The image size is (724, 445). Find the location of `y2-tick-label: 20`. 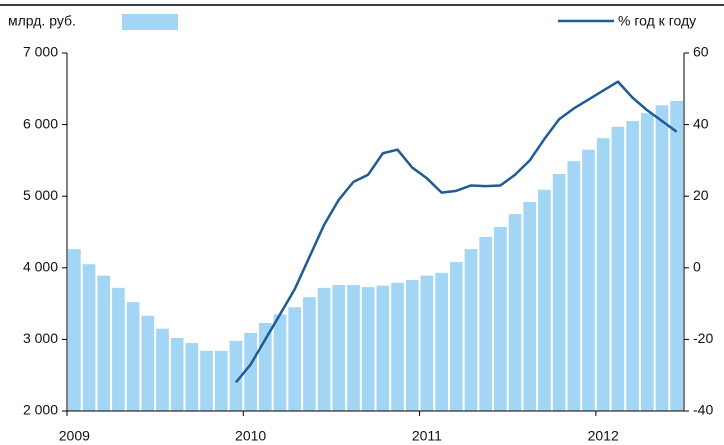

y2-tick-label: 20 is located at coordinates (701, 195).